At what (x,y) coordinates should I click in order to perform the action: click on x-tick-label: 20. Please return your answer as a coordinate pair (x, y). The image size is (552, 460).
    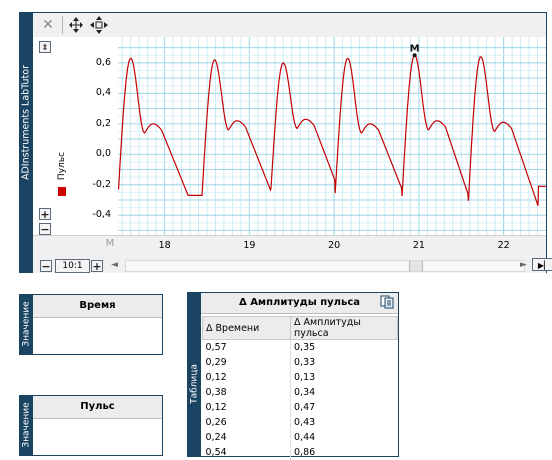
    Looking at the image, I should click on (334, 245).